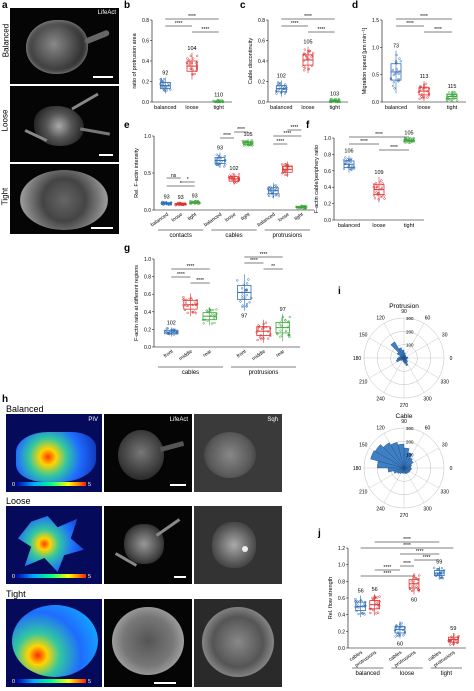 The height and width of the screenshot is (691, 474). What do you see at coordinates (263, 331) in the screenshot?
I see `box` at bounding box center [263, 331].